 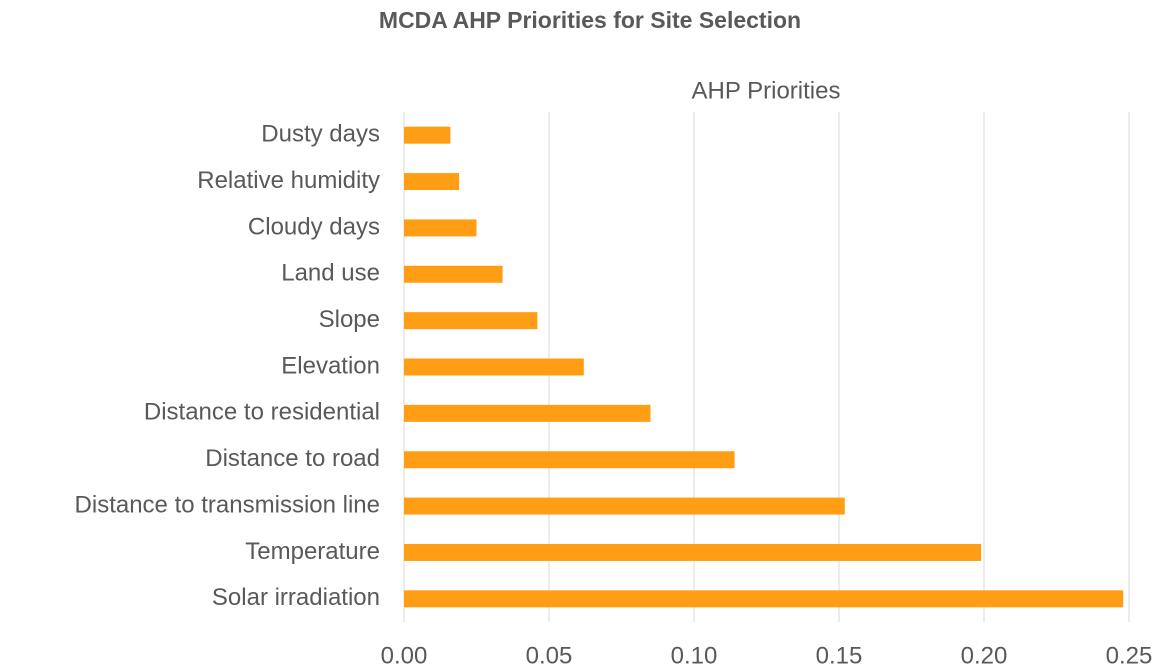 What do you see at coordinates (330, 273) in the screenshot?
I see `y-tick-label: Land use` at bounding box center [330, 273].